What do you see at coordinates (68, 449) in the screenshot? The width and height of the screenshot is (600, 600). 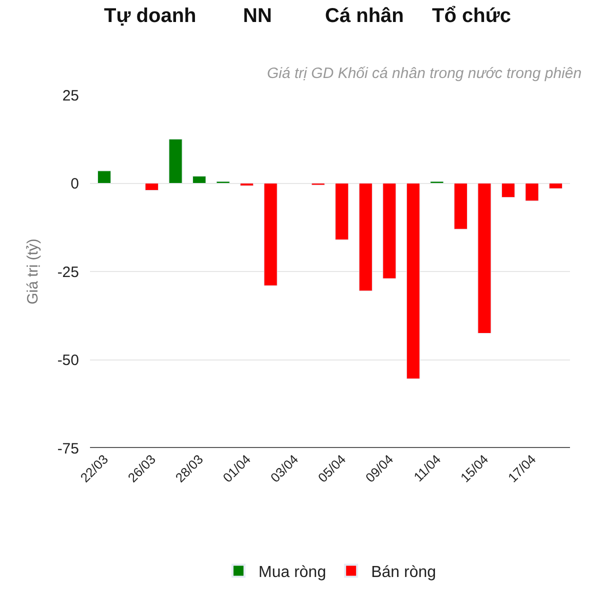 I see `y-tick-label: -75` at bounding box center [68, 449].